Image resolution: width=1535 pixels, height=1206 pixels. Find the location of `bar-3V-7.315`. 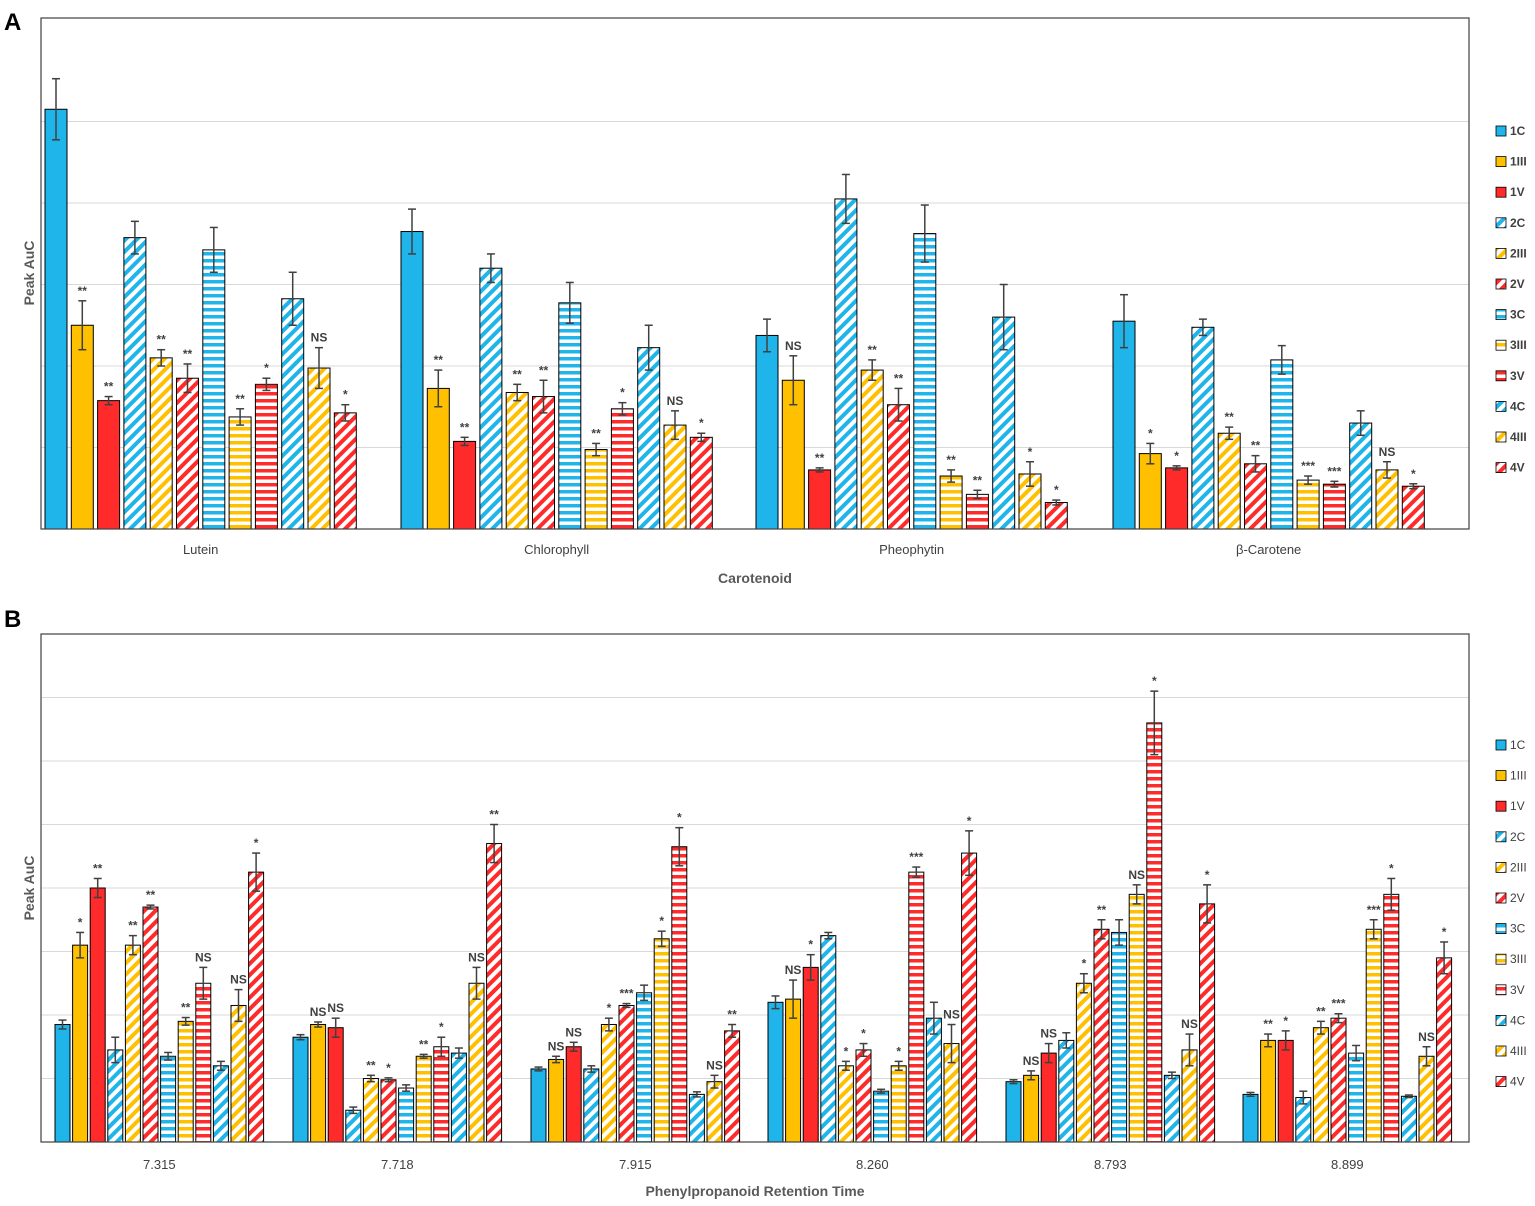

bar-3V-7.315 is located at coordinates (203, 1062).